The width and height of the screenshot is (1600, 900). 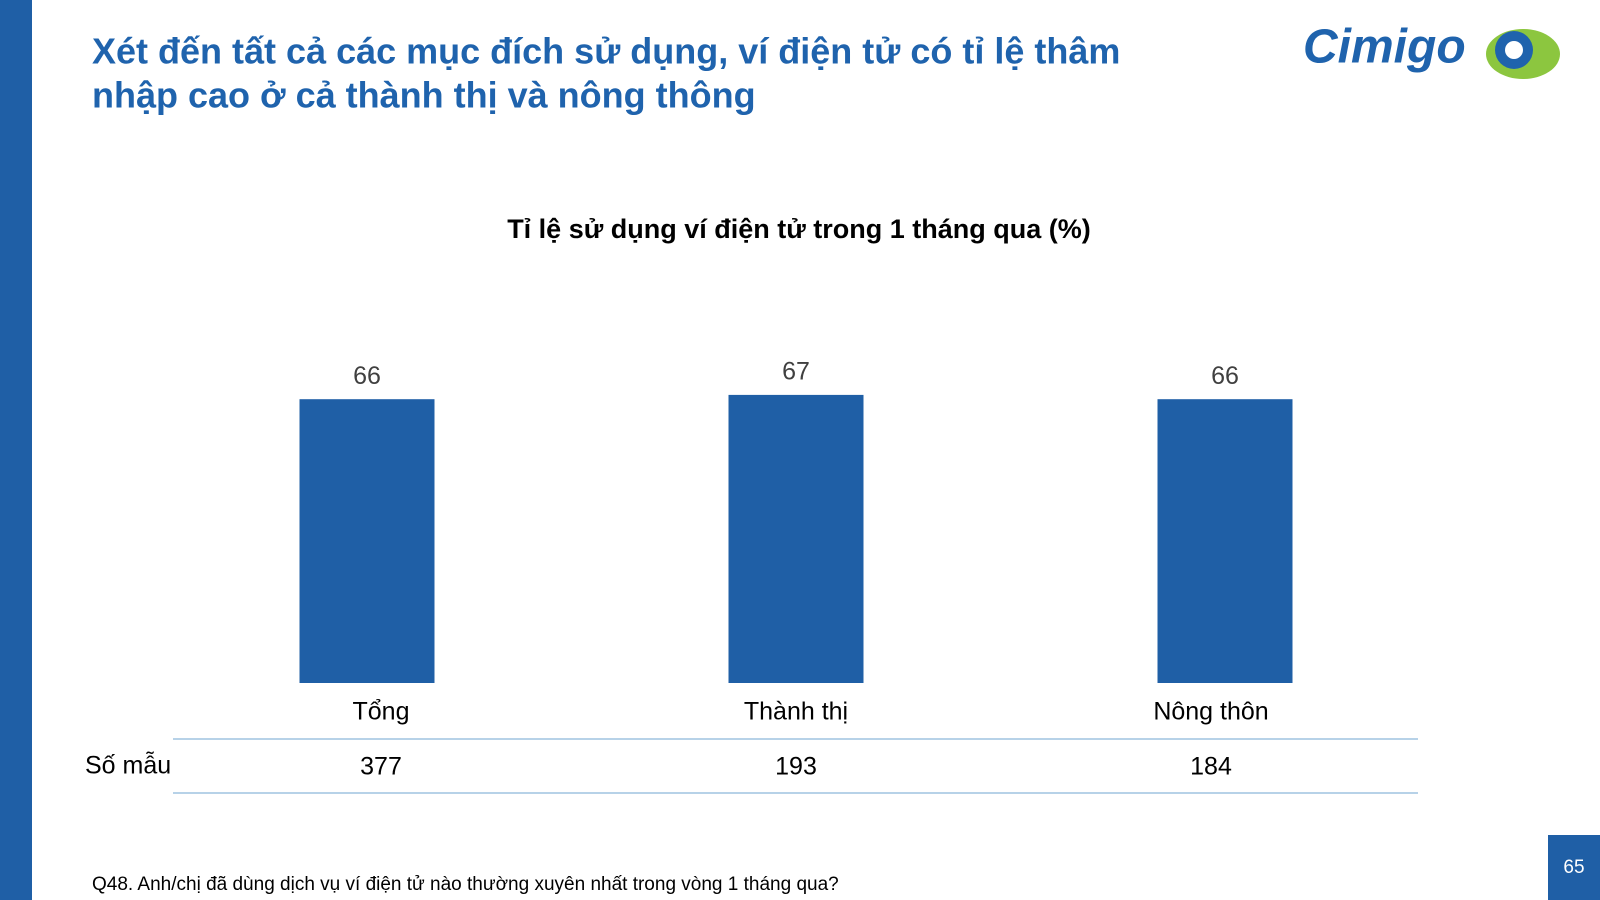 What do you see at coordinates (1211, 767) in the screenshot?
I see `sample-size: 184` at bounding box center [1211, 767].